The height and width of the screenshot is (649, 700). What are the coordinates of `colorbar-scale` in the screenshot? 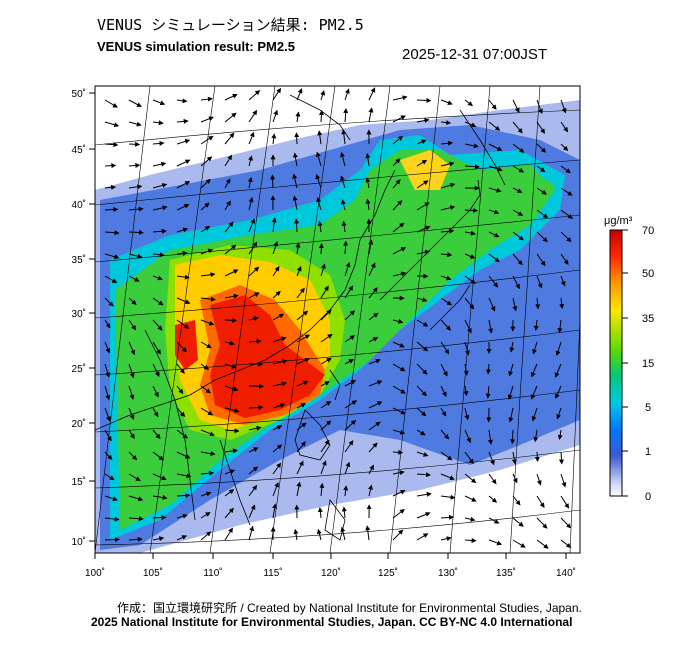 It's located at (616, 363).